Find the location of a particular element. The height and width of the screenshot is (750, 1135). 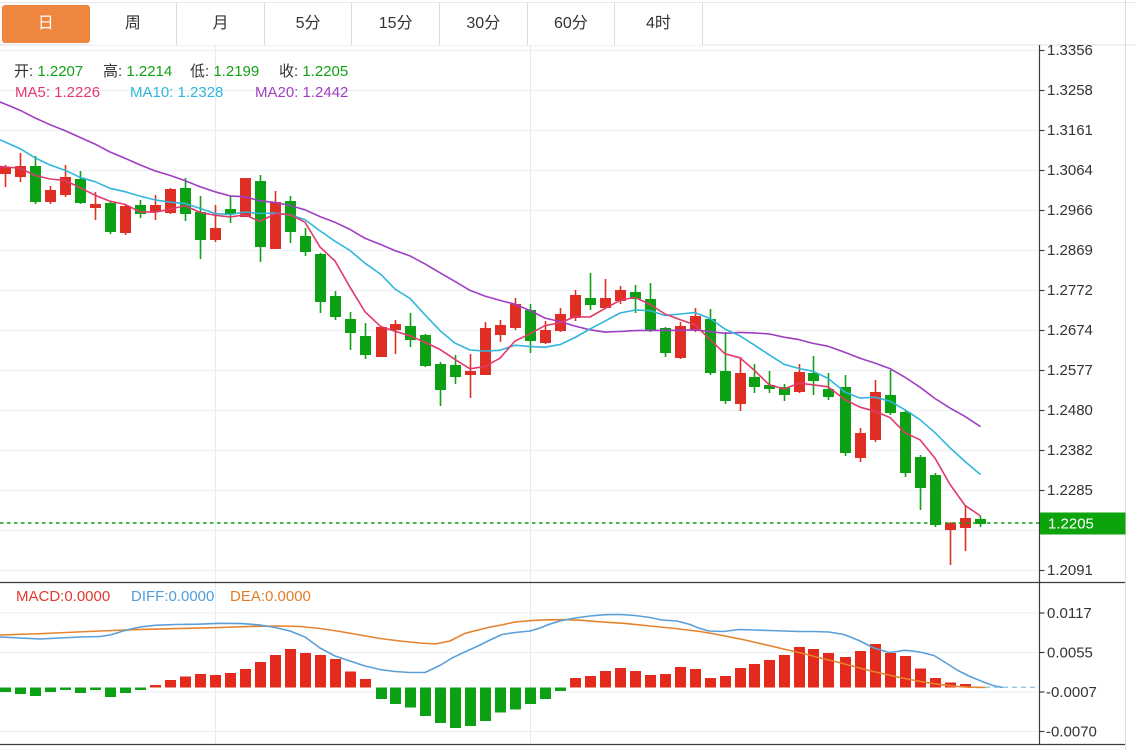

svg-text: 1.2205 is located at coordinates (1071, 524).